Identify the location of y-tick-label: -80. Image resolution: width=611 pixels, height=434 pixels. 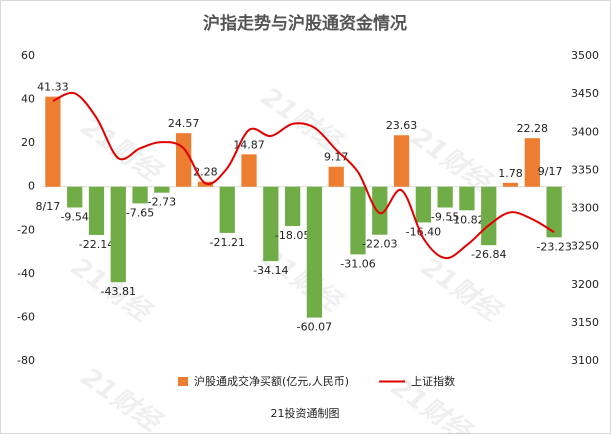
(26, 360).